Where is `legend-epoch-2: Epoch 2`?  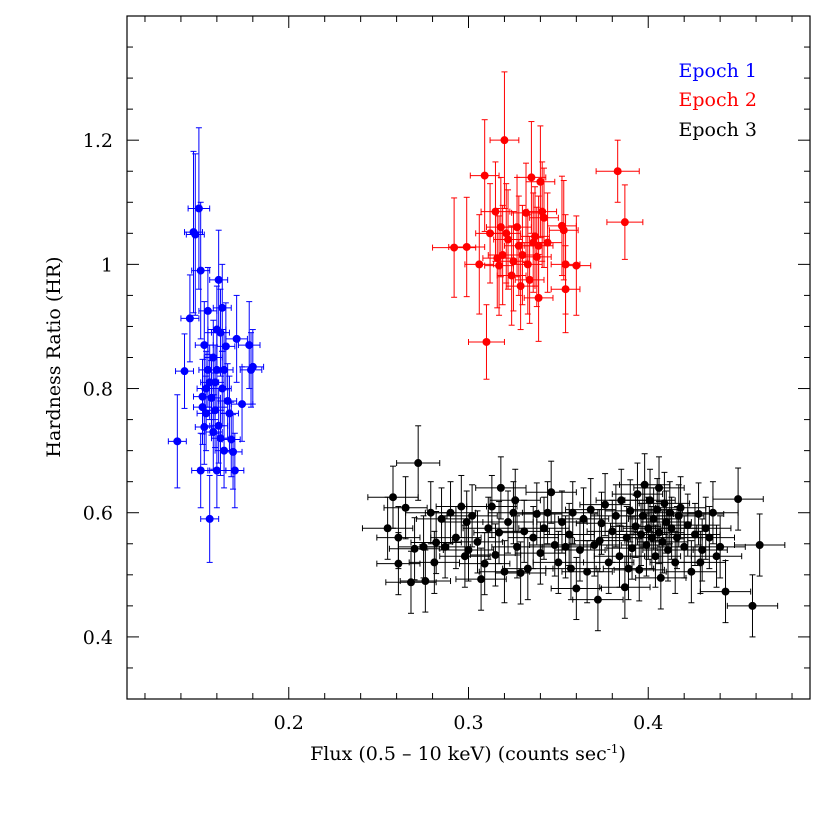 legend-epoch-2: Epoch 2 is located at coordinates (718, 100).